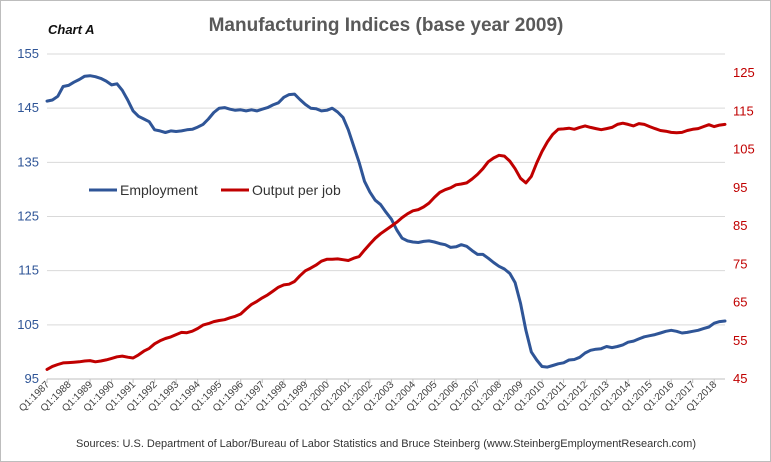  Describe the element at coordinates (743, 110) in the screenshot. I see `y-right-tick-label: 115` at that location.